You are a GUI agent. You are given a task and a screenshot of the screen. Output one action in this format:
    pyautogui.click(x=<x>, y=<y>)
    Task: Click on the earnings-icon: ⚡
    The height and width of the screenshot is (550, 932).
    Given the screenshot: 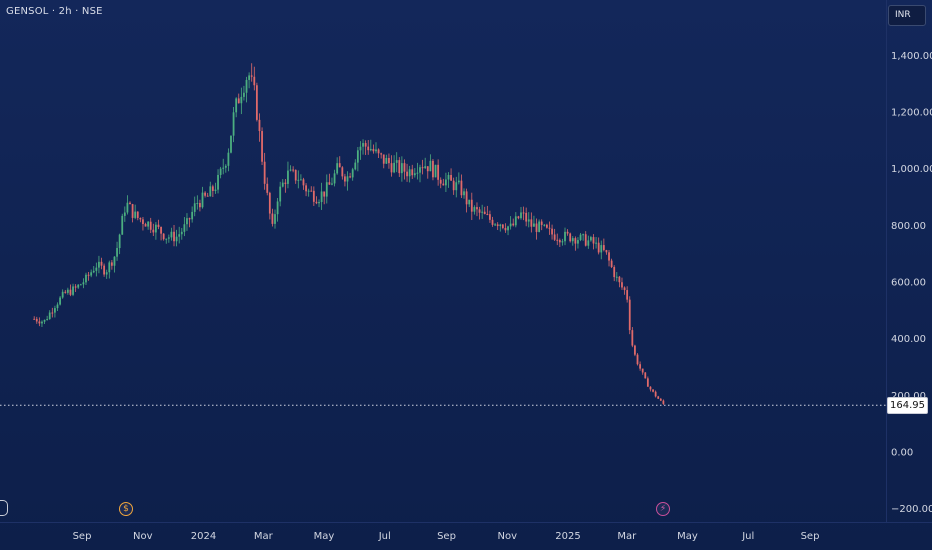 What is the action you would take?
    pyautogui.click(x=663, y=509)
    